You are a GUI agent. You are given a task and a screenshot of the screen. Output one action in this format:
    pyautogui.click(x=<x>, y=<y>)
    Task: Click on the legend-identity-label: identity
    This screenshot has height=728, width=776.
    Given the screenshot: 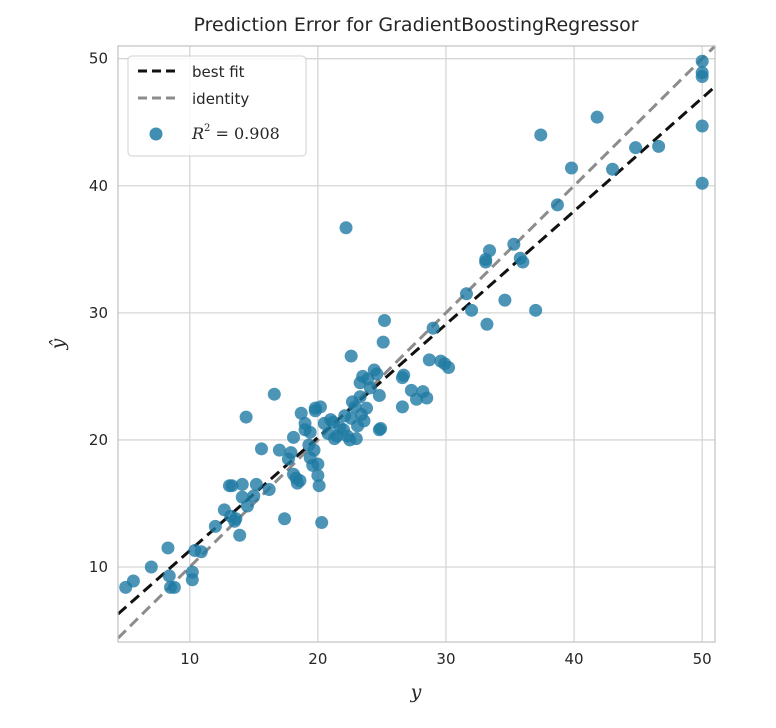 What is the action you would take?
    pyautogui.click(x=220, y=99)
    